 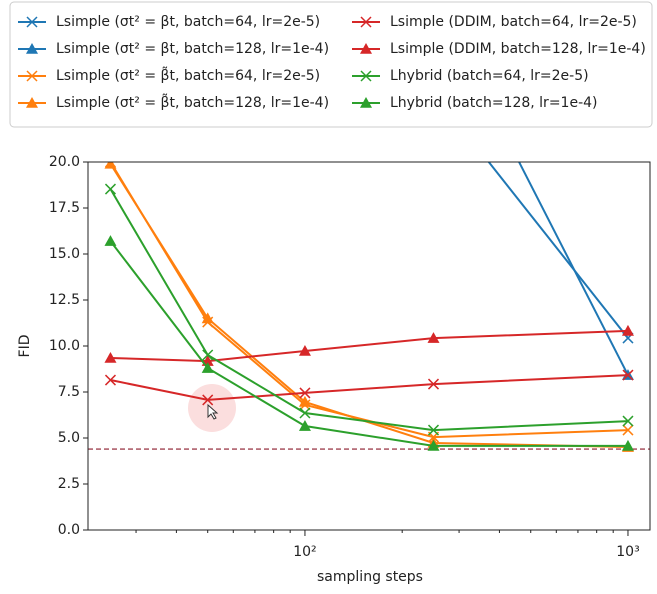 I want to click on y-tick-label: 7.5, so click(x=69, y=392).